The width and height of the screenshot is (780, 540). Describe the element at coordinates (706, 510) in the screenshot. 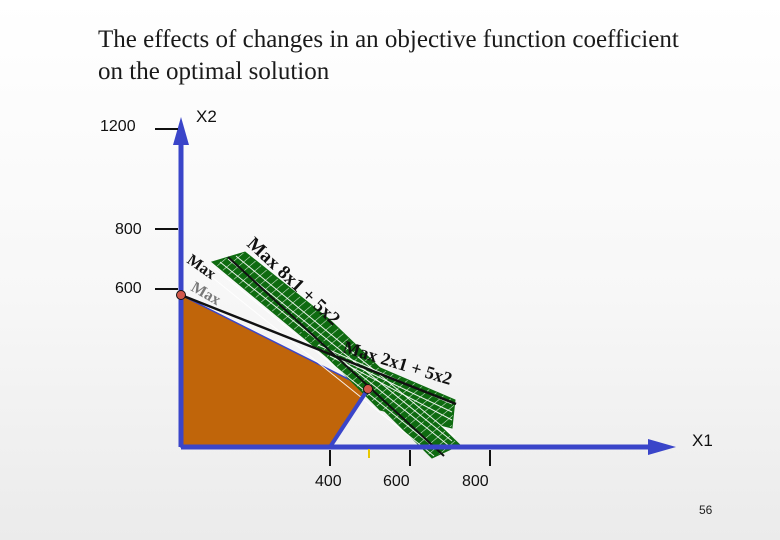

I see `page-number: 56` at that location.